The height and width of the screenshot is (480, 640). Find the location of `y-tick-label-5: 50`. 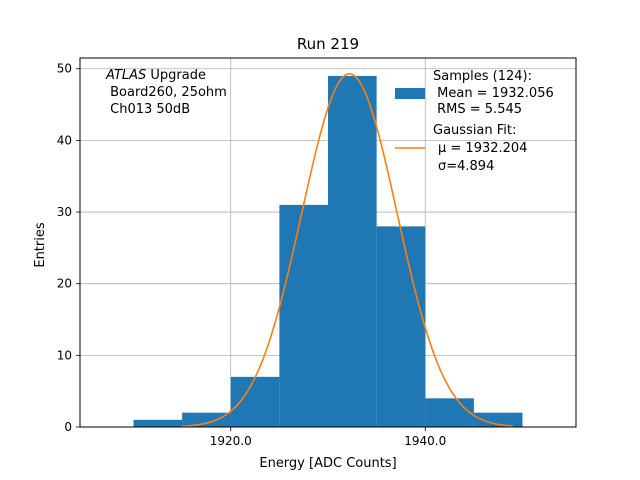

y-tick-label-5: 50 is located at coordinates (64, 69).